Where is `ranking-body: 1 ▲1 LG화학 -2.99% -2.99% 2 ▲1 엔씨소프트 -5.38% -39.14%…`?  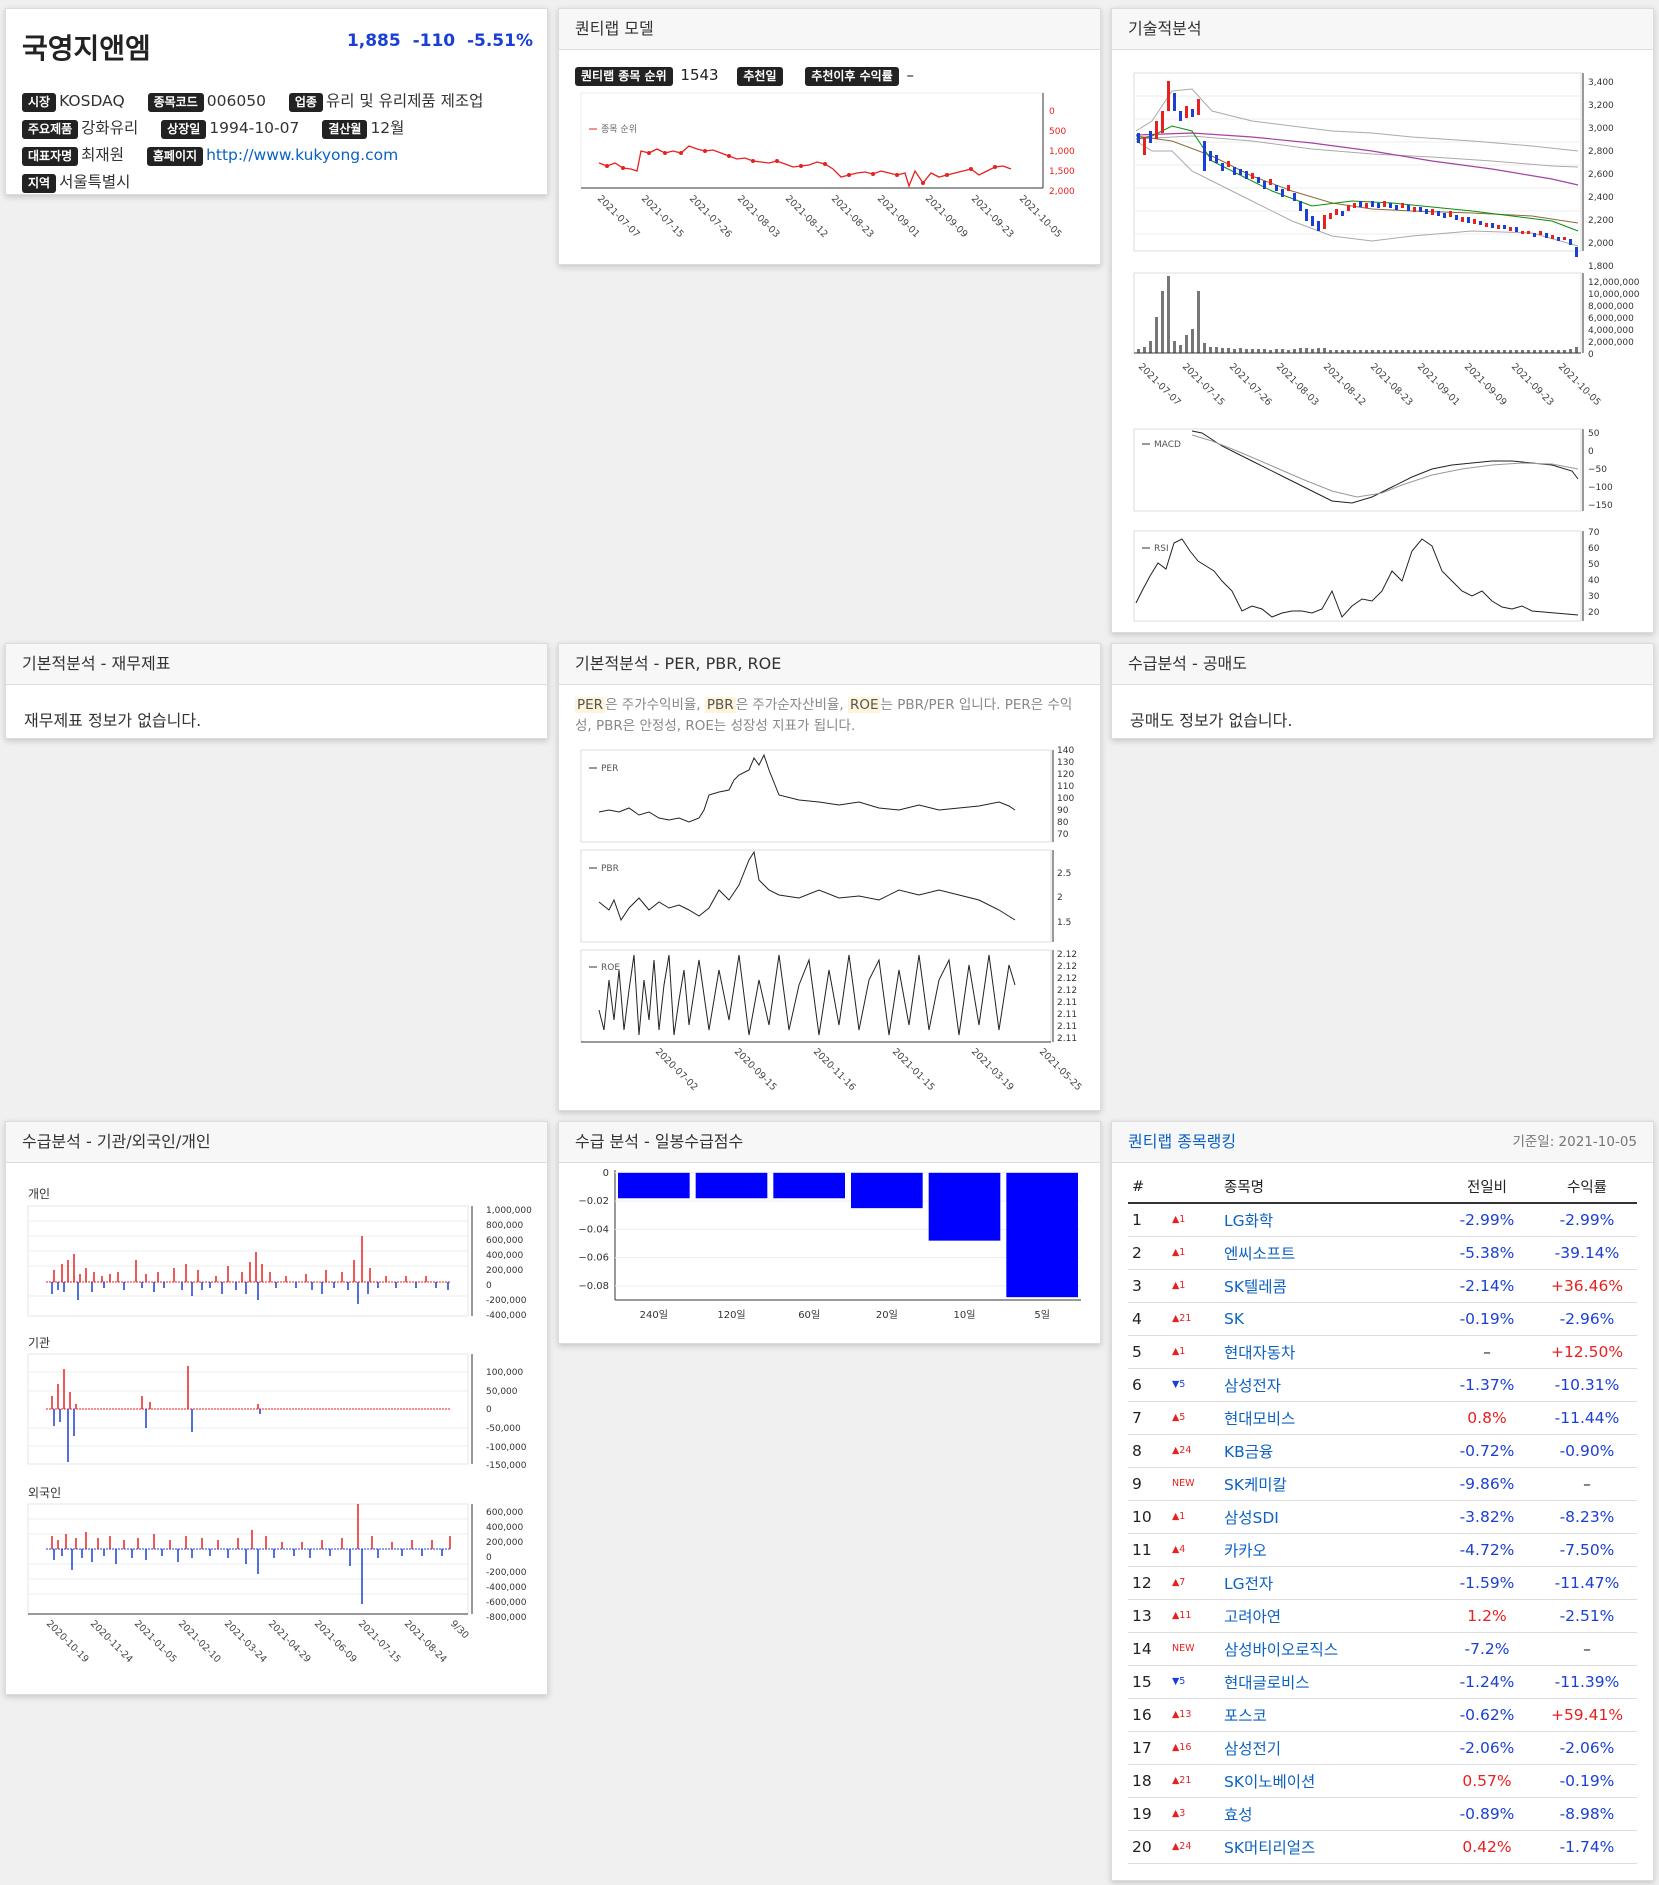 ranking-body: 1 ▲1 LG화학 -2.99% -2.99% 2 ▲1 엔씨소프트 -5.38% -39.14%… is located at coordinates (1382, 1533).